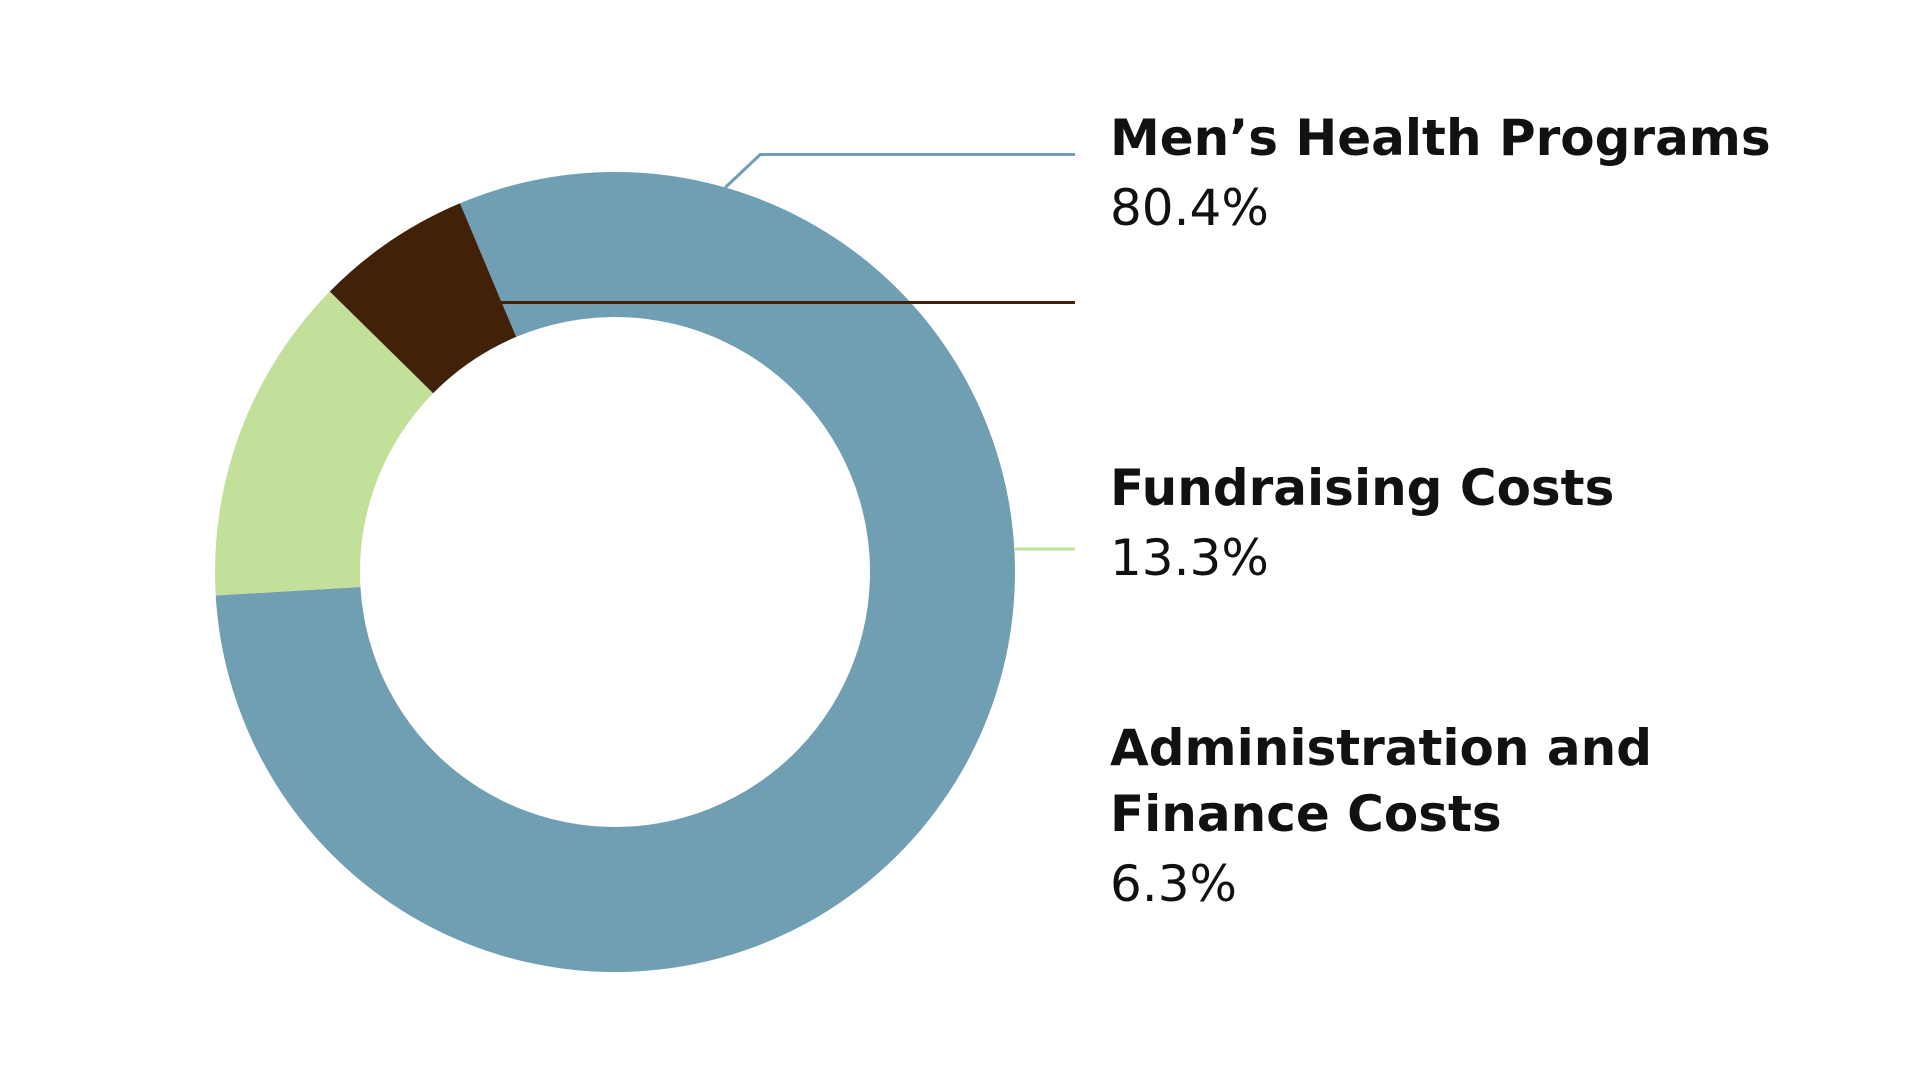 This screenshot has height=1080, width=1920. Describe the element at coordinates (1381, 748) in the screenshot. I see `label-administration-finance-costs-line-1: Administration and` at that location.